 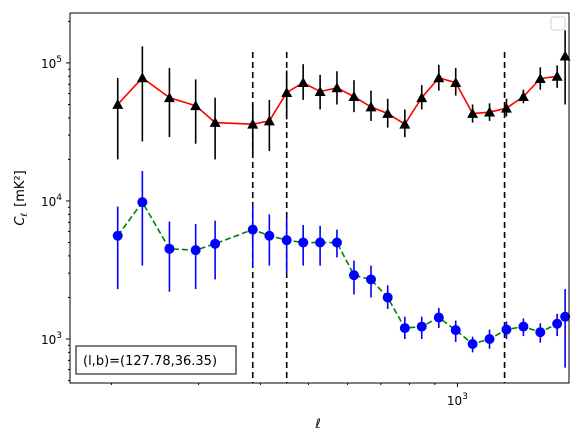 I want to click on x-tick-label-3: 103, so click(x=457, y=400).